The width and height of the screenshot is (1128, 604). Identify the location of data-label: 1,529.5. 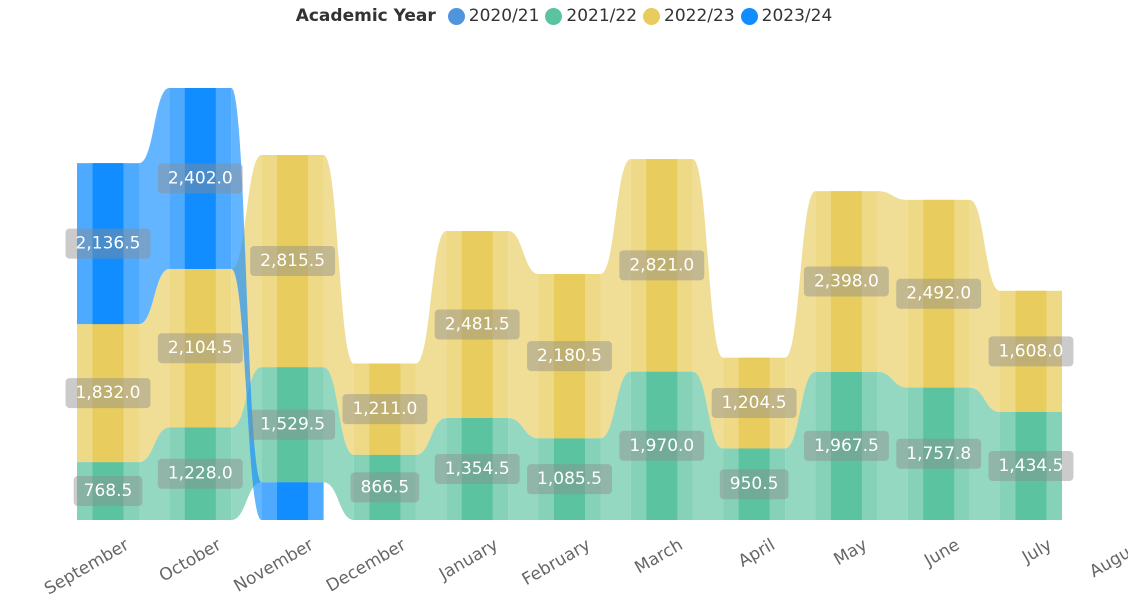
(292, 425).